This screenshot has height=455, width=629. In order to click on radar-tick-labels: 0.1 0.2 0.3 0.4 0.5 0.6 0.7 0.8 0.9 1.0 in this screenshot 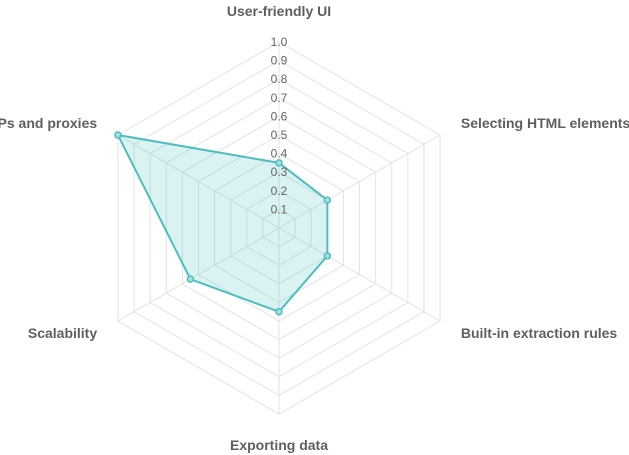, I will do `click(279, 125)`.